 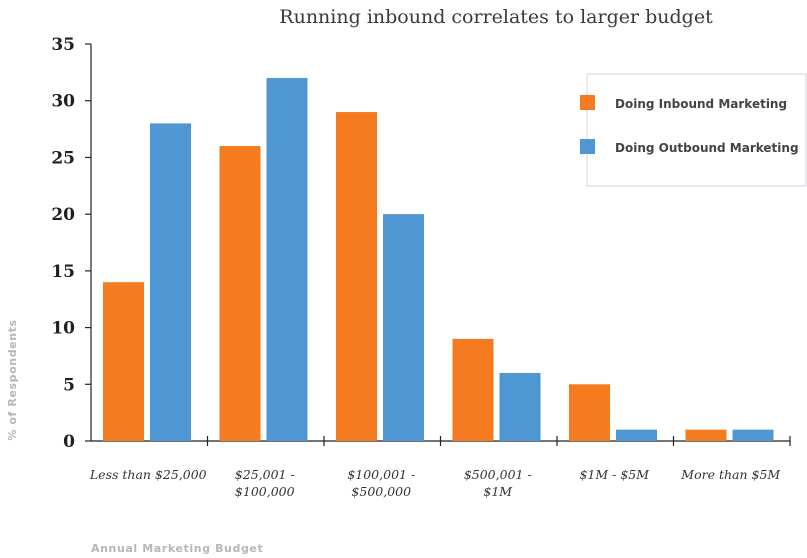 What do you see at coordinates (707, 148) in the screenshot?
I see `legend-label: Doing Outbound Marketing` at bounding box center [707, 148].